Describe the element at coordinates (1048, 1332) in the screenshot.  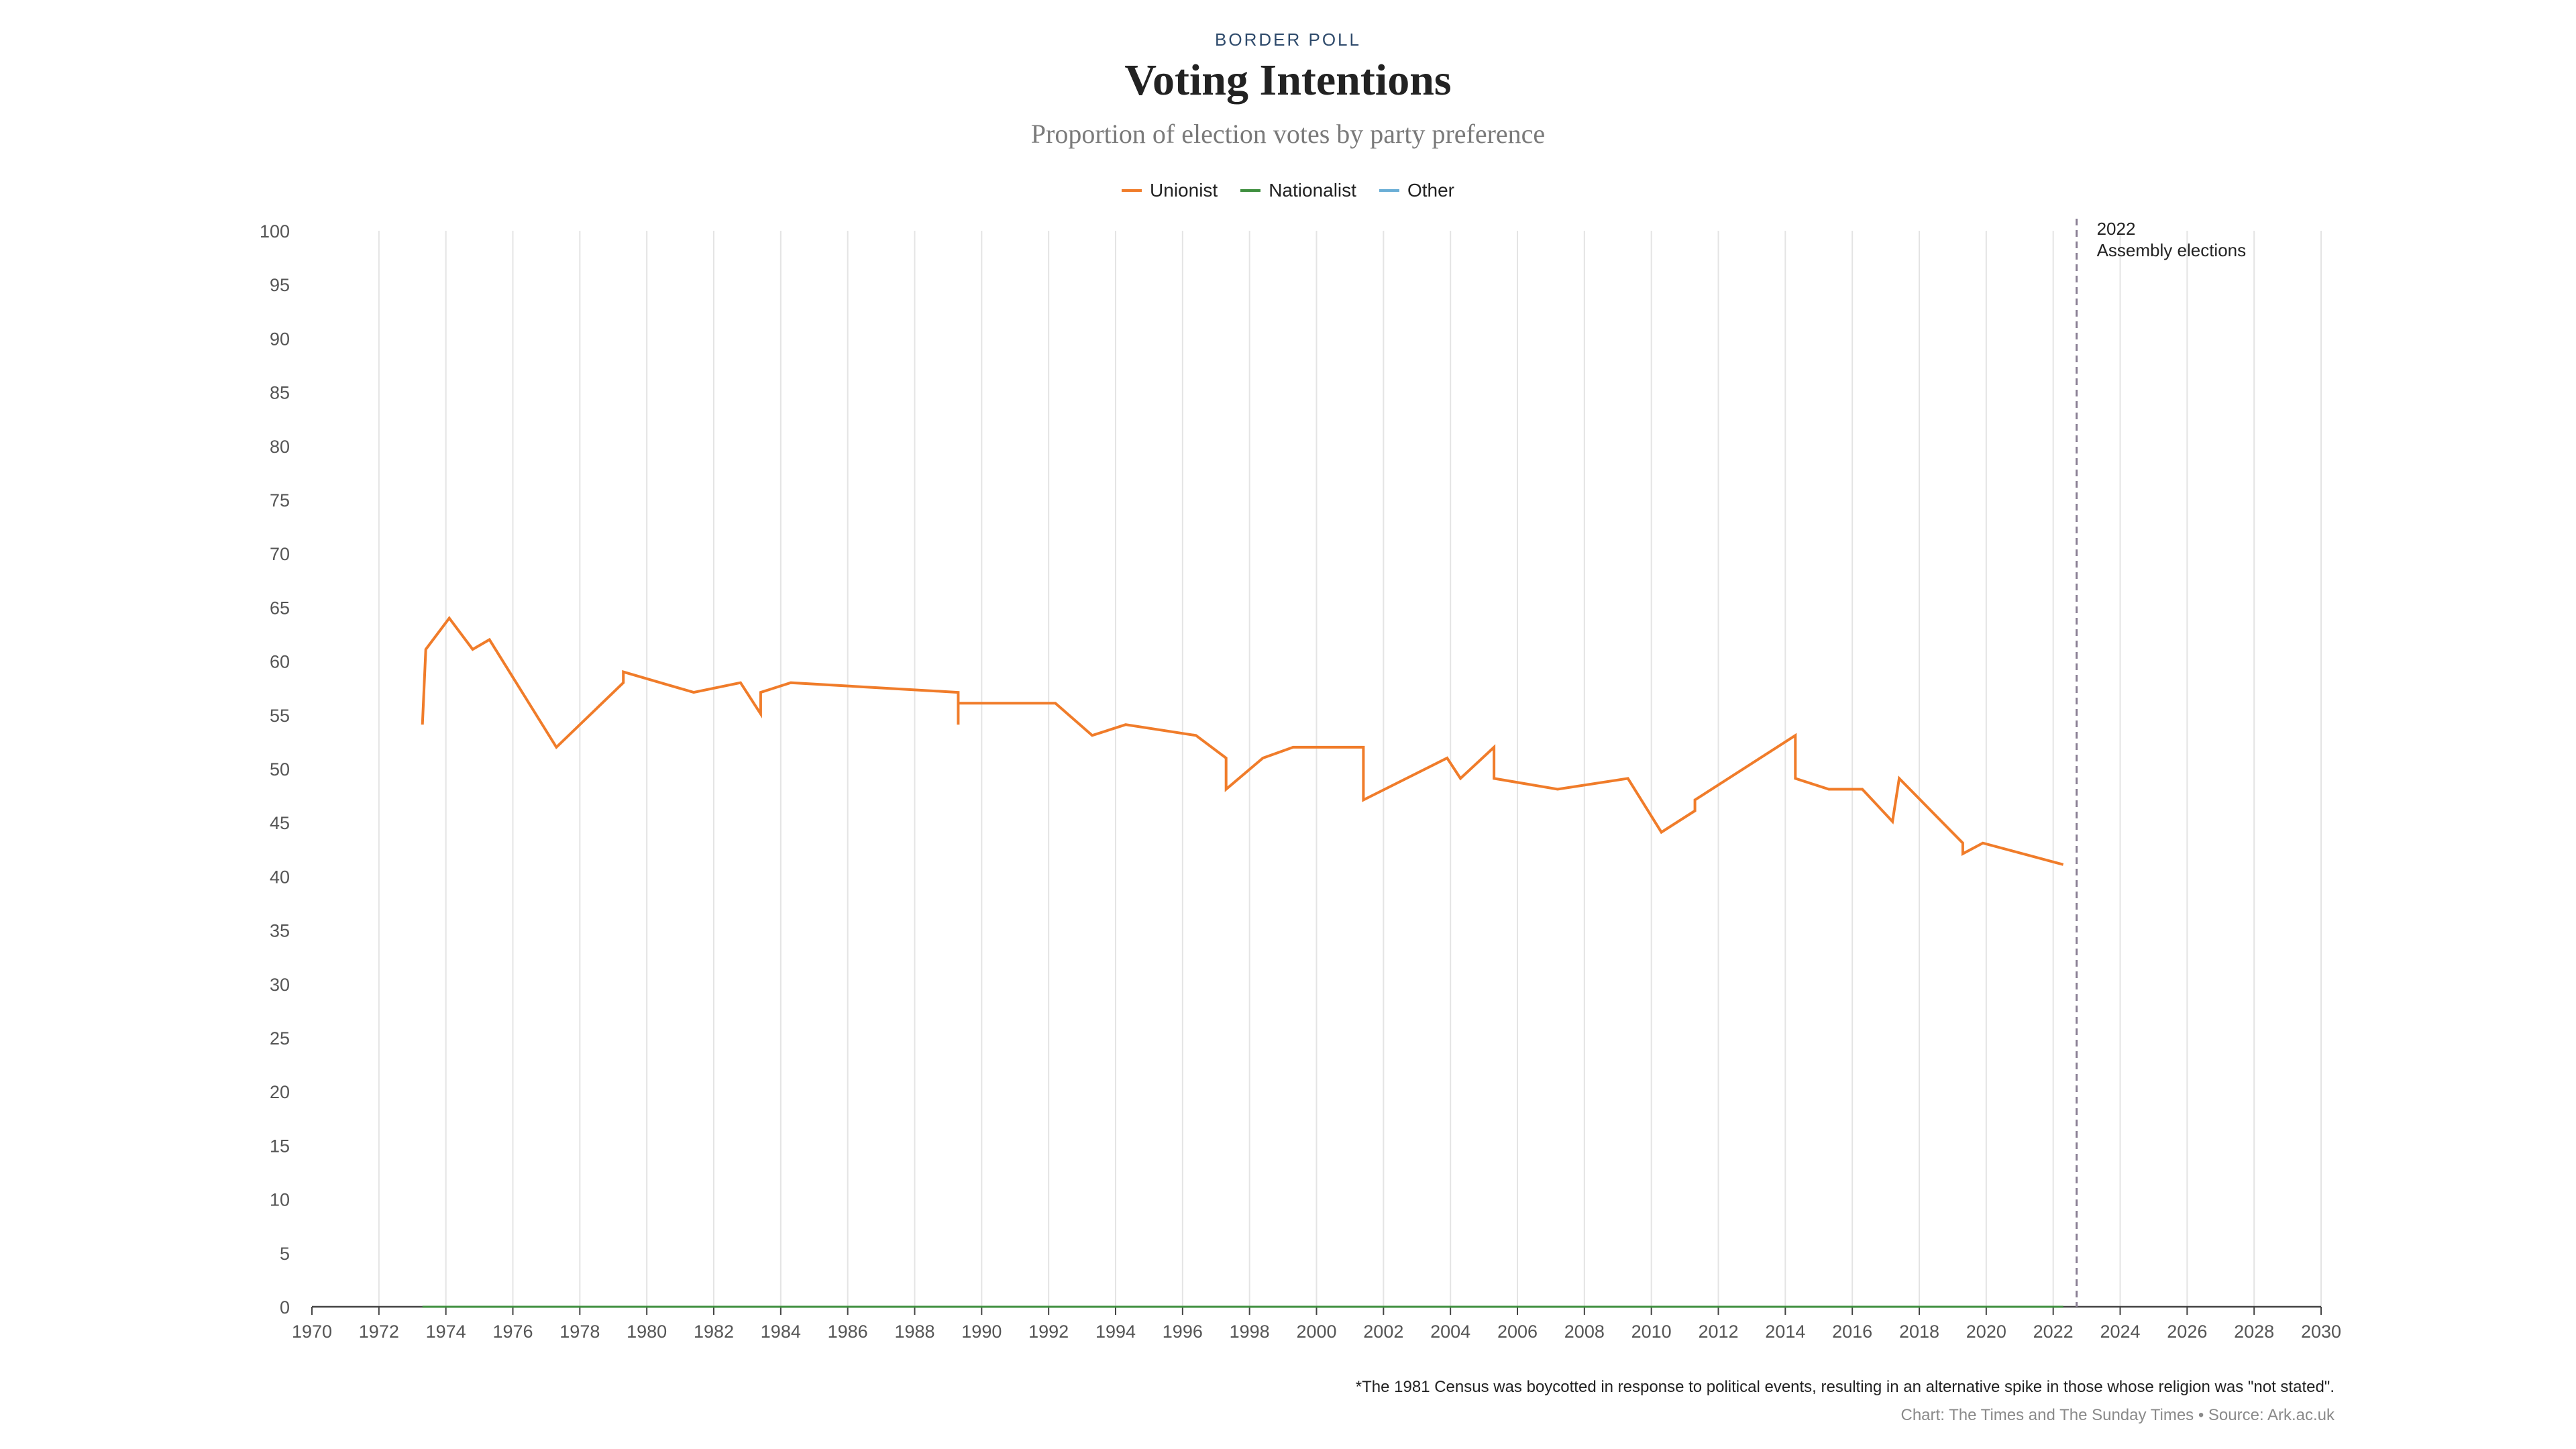
I see `x-tick-label-1992: 1992` at that location.